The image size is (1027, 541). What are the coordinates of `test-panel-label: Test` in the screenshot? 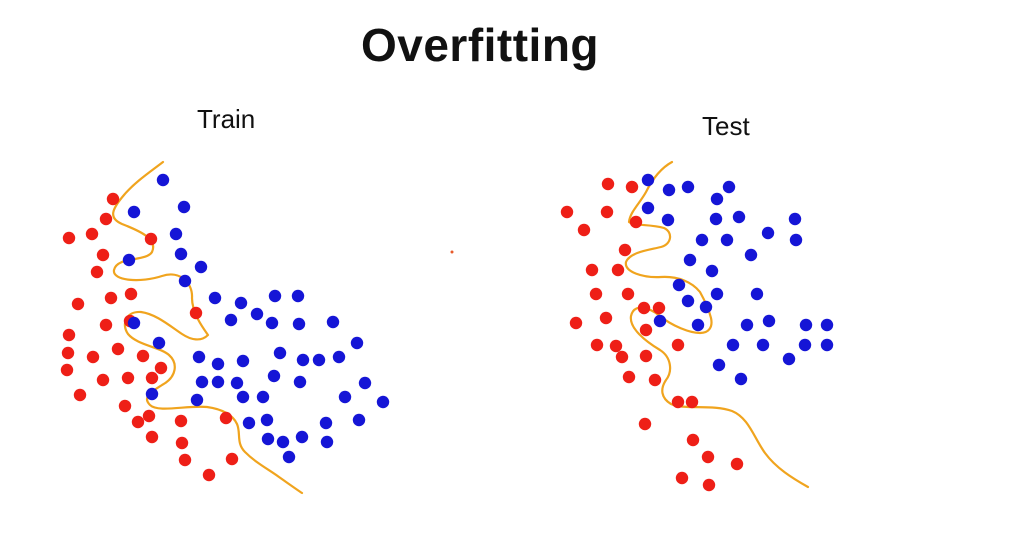 It's located at (726, 126).